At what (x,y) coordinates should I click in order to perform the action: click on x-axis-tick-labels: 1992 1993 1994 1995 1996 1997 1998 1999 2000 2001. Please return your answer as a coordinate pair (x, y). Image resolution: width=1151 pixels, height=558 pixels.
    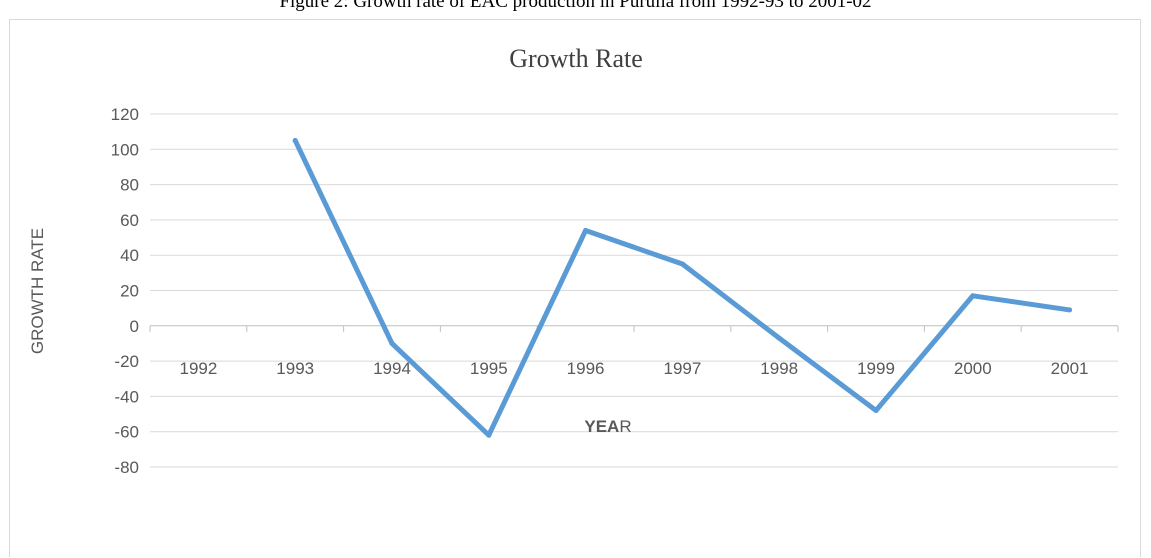
    Looking at the image, I should click on (633, 368).